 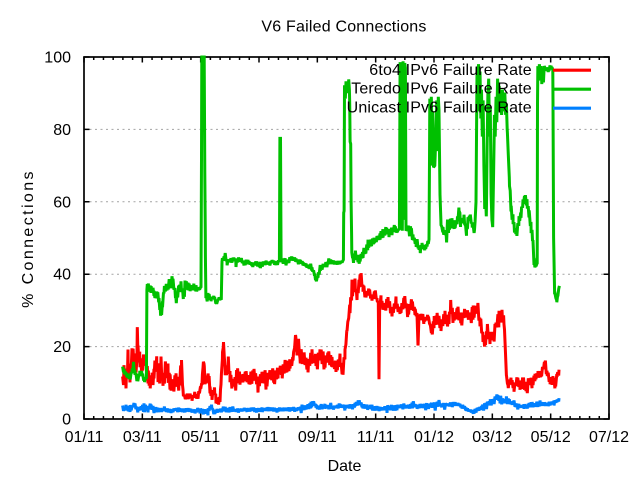 What do you see at coordinates (57, 58) in the screenshot?
I see `svg-text: 100` at bounding box center [57, 58].